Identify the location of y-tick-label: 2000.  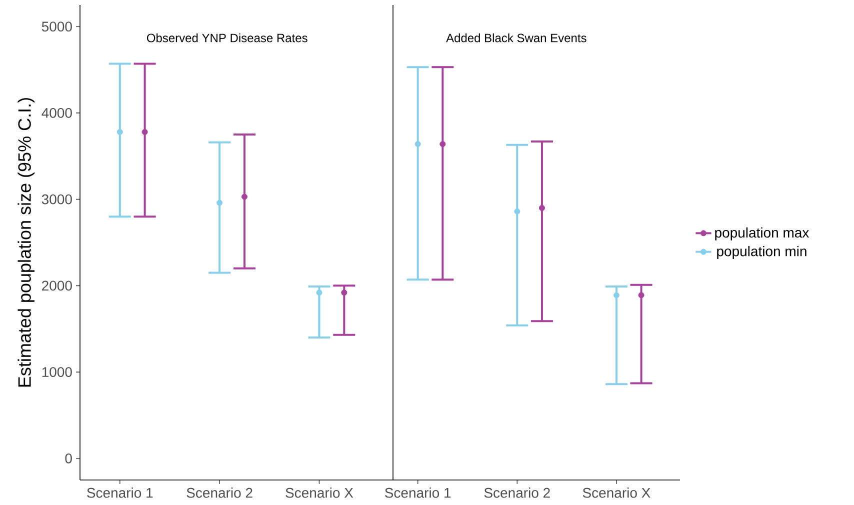
(57, 285).